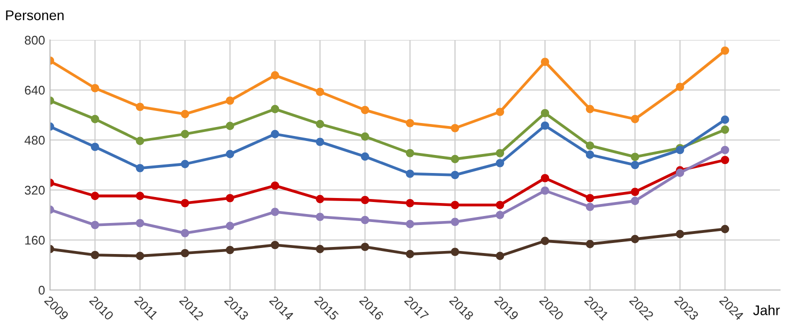 The width and height of the screenshot is (795, 331). I want to click on y-tick-label: 0, so click(41, 290).